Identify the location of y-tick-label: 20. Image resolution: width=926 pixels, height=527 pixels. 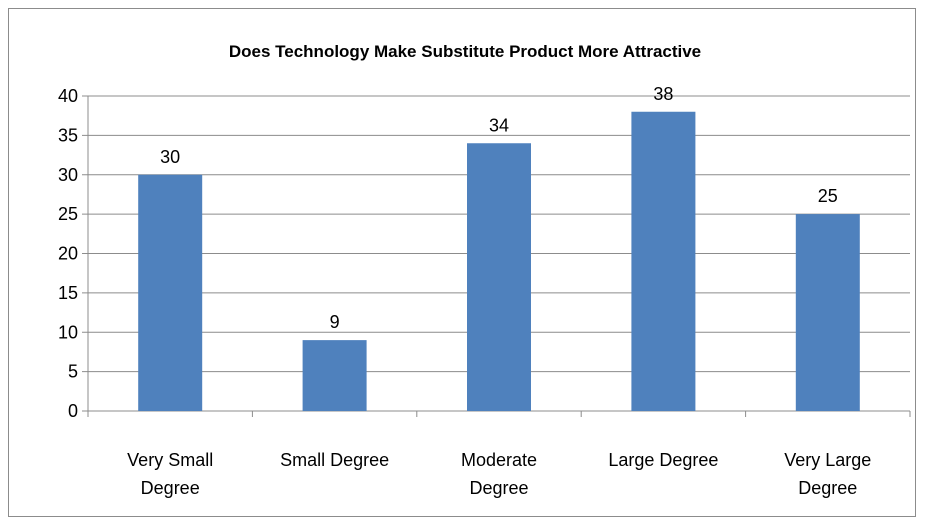
(68, 254).